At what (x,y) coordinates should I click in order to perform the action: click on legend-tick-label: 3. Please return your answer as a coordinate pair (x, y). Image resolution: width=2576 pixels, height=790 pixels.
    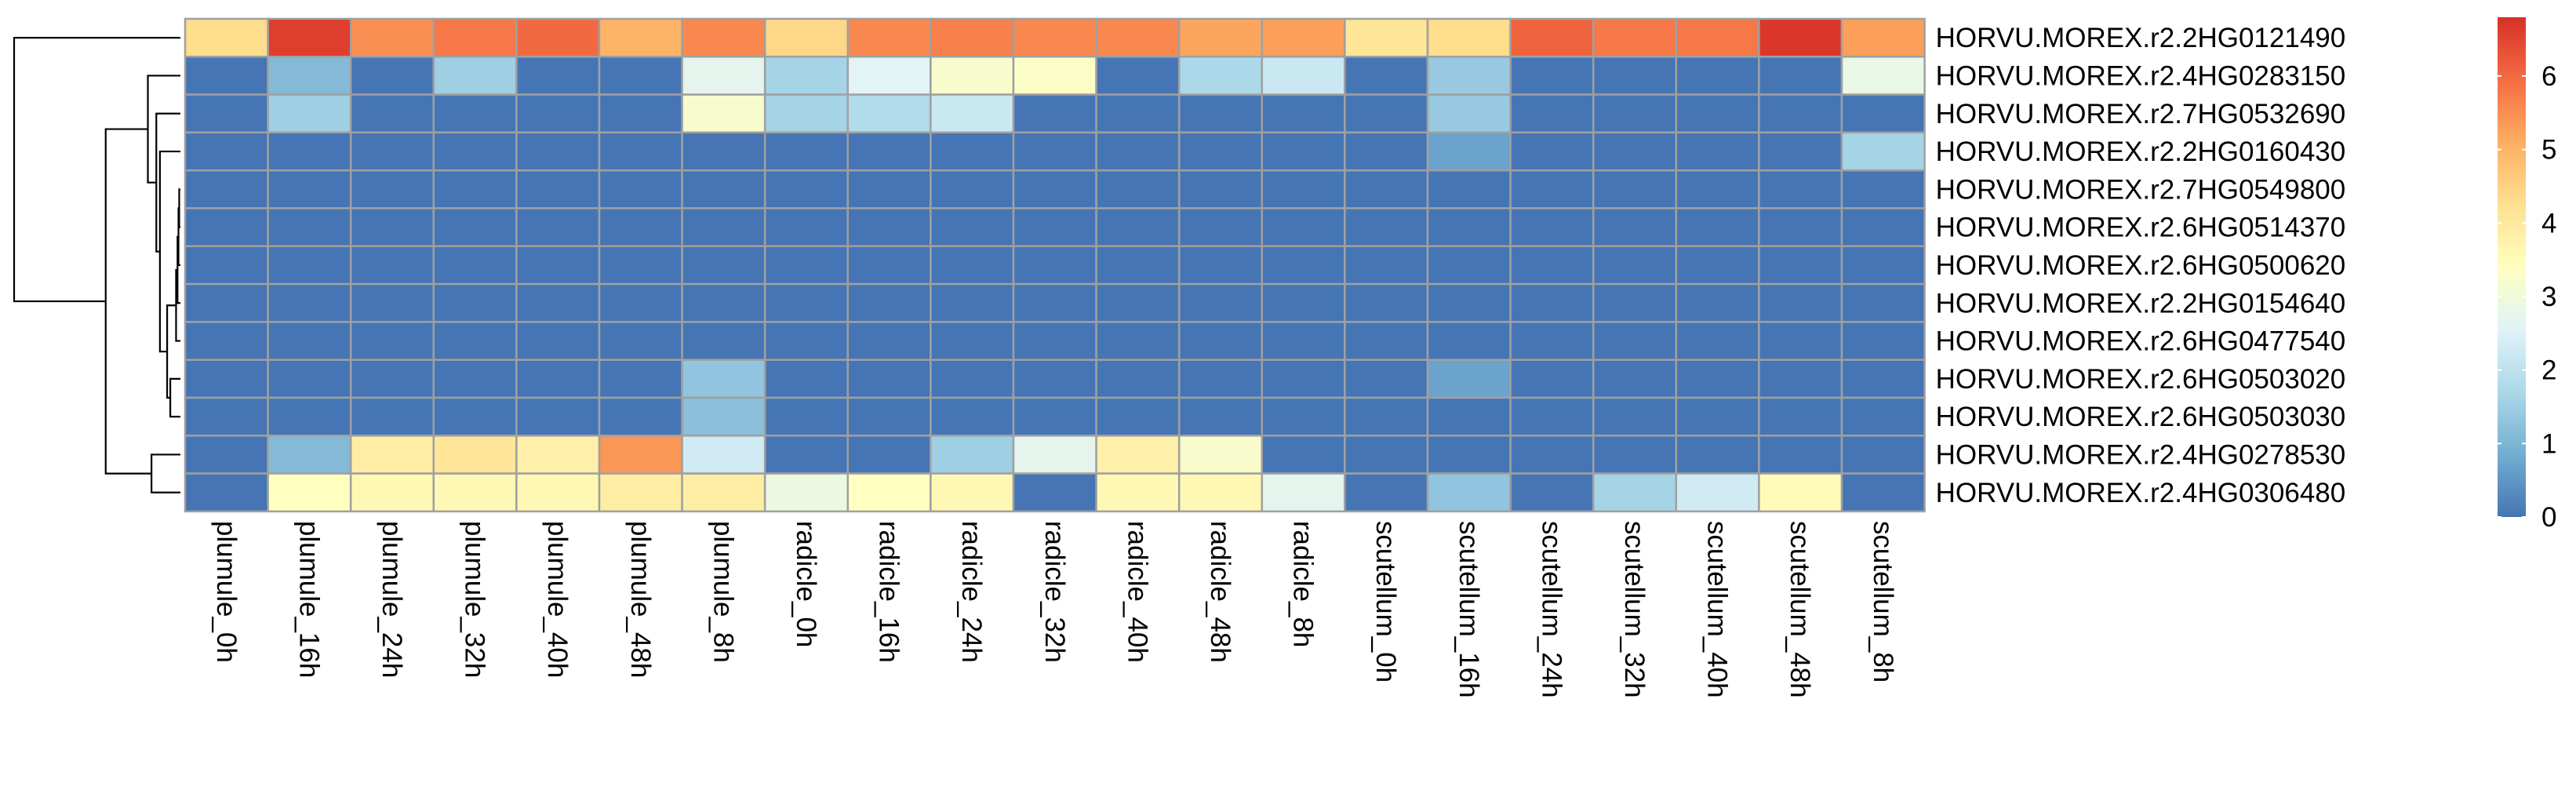
    Looking at the image, I should click on (2548, 297).